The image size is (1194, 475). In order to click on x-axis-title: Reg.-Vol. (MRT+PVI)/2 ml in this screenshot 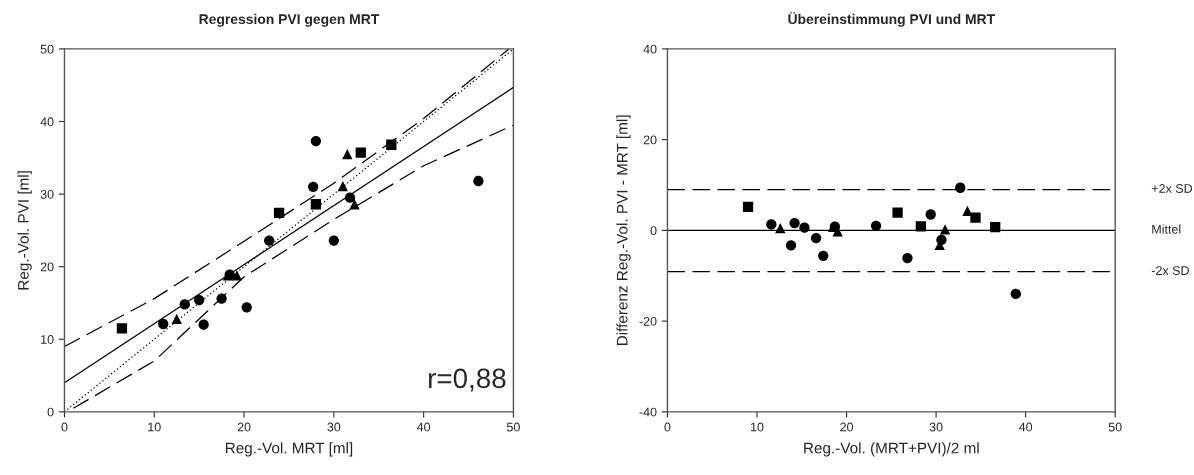, I will do `click(891, 449)`.